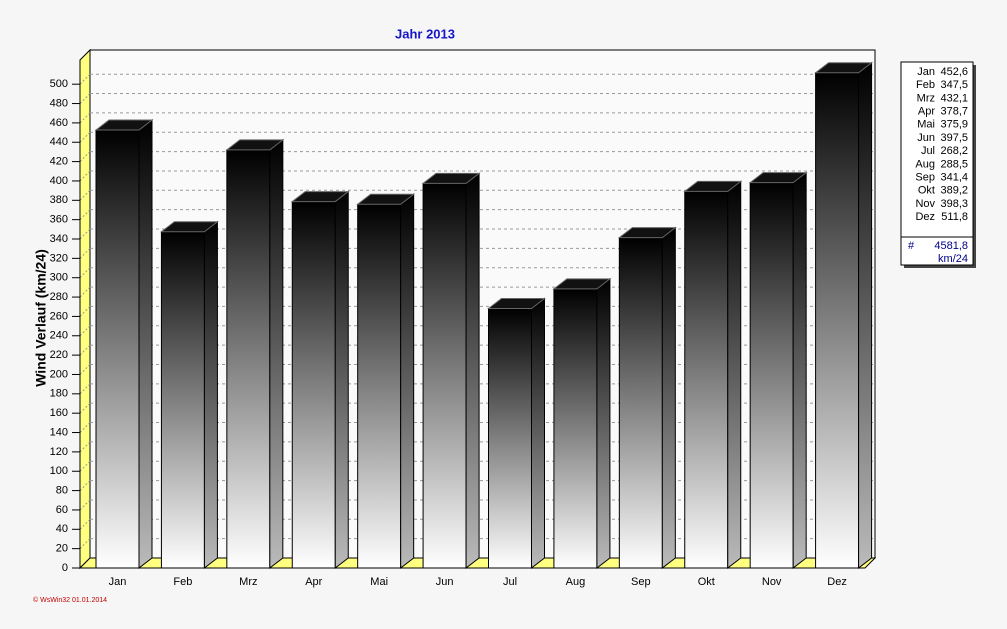  Describe the element at coordinates (925, 217) in the screenshot. I see `legend-label: Dez` at that location.